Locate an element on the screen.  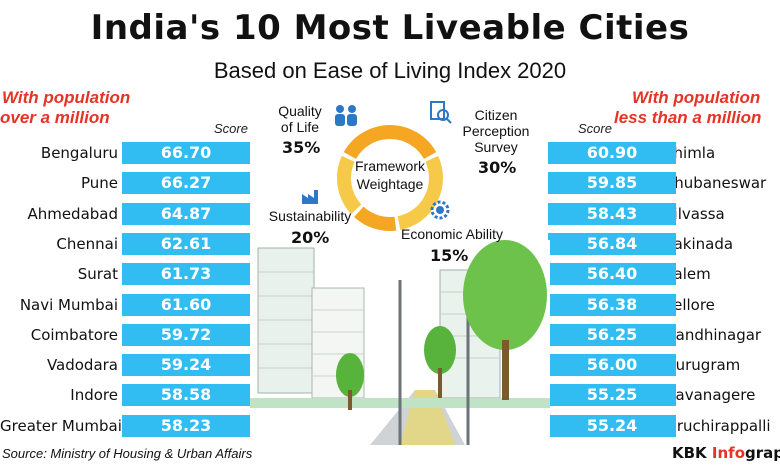
right-score-value-1: 60.90 is located at coordinates (612, 152).